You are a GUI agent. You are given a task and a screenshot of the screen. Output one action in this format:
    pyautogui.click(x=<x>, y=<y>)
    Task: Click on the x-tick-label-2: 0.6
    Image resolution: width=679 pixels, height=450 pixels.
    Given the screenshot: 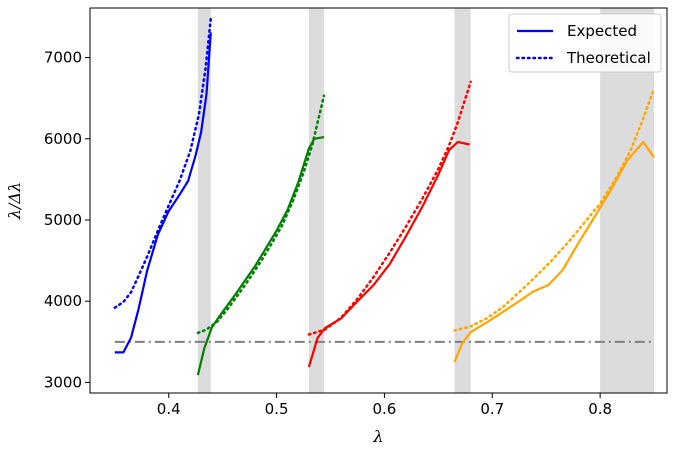 What is the action you would take?
    pyautogui.click(x=385, y=409)
    